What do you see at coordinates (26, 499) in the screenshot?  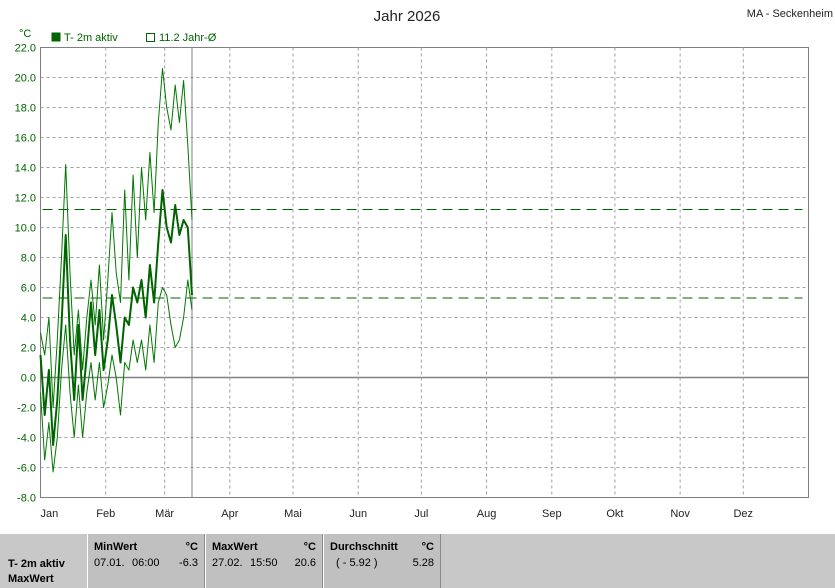 I see `y-tick-label: -8.0` at bounding box center [26, 499].